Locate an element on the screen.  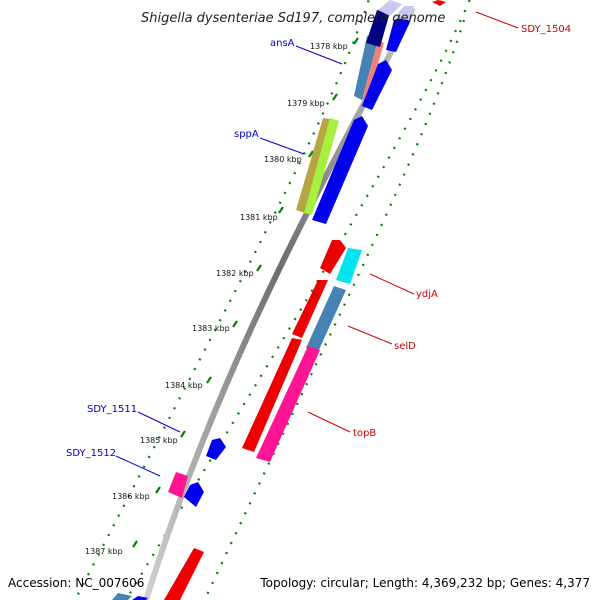
gene-label-topB: topB is located at coordinates (364, 433).